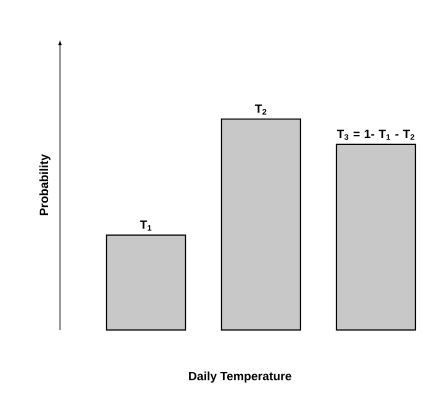  I want to click on y-axis-title: Probability, so click(44, 185).